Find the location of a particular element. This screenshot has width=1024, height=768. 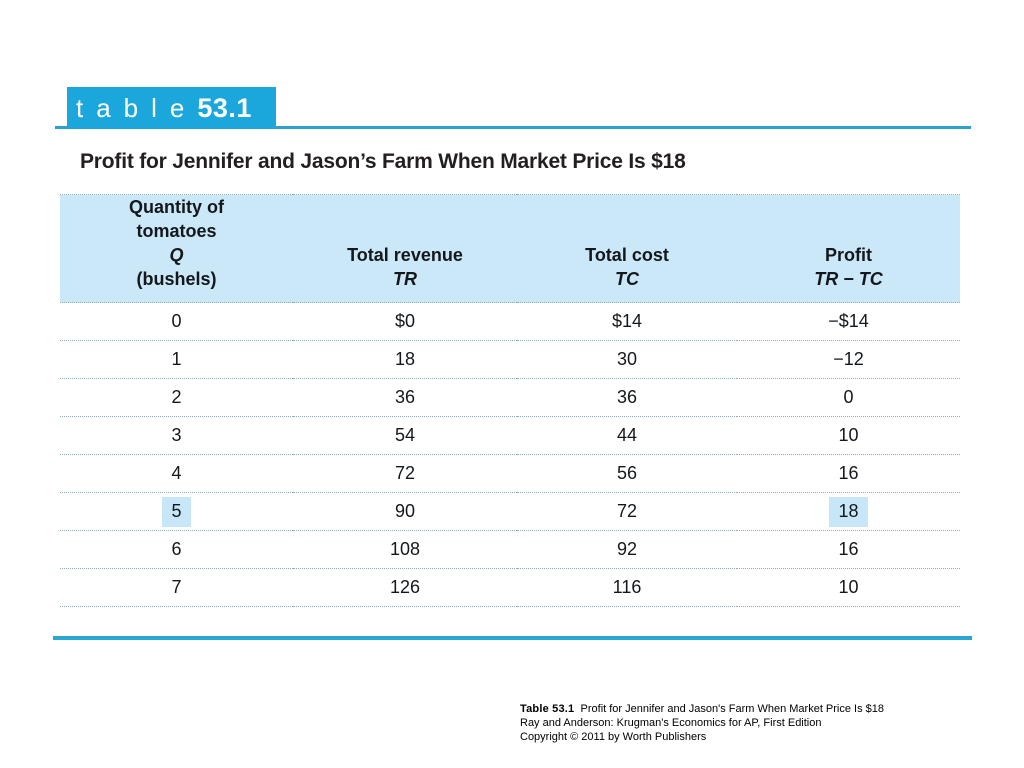

cell-value: 44 is located at coordinates (627, 435).